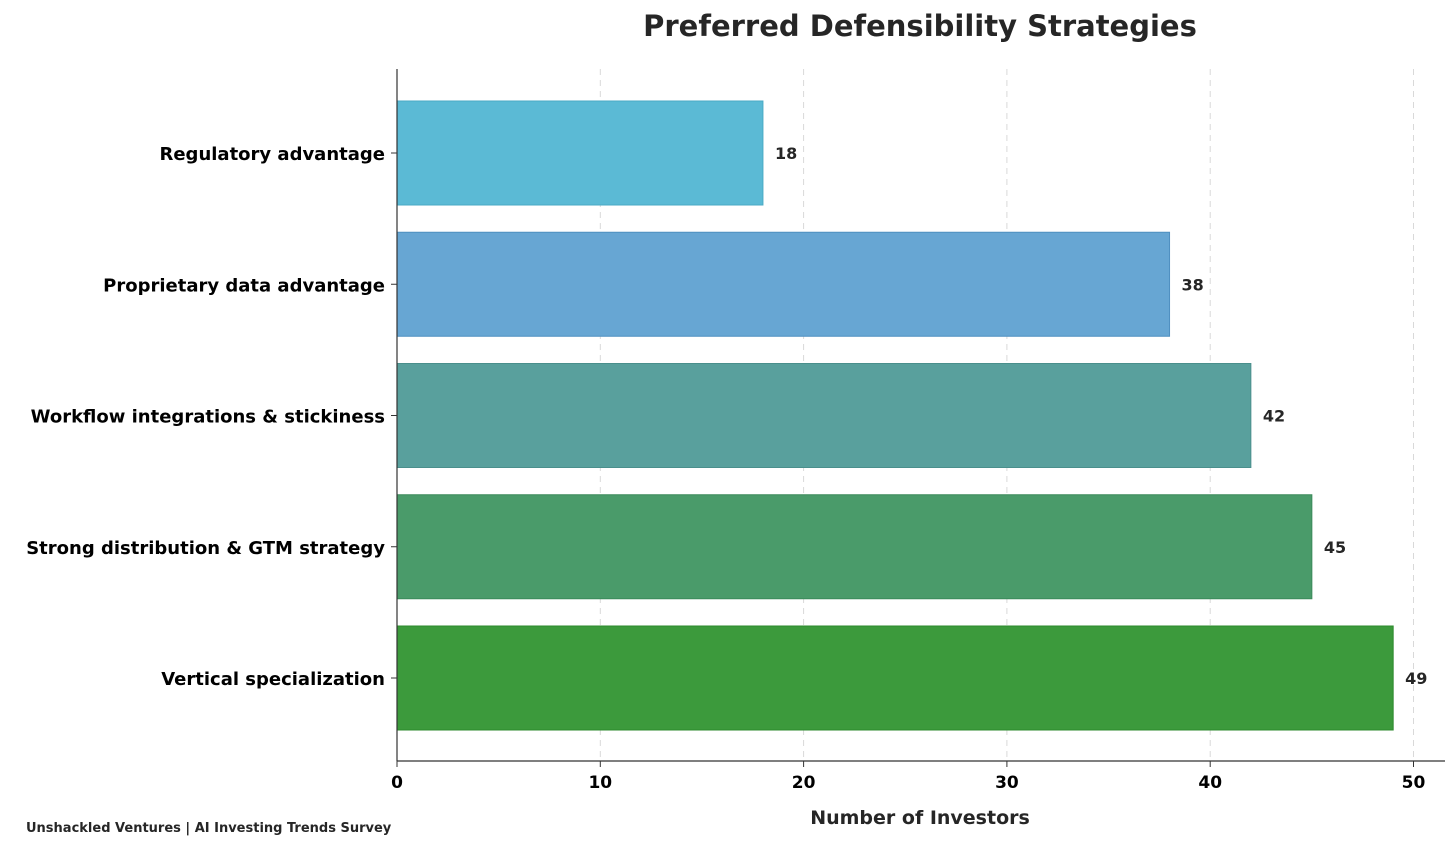 Image resolution: width=1456 pixels, height=847 pixels. Describe the element at coordinates (920, 26) in the screenshot. I see `chart-title: Preferred Defensibility Strategies` at that location.